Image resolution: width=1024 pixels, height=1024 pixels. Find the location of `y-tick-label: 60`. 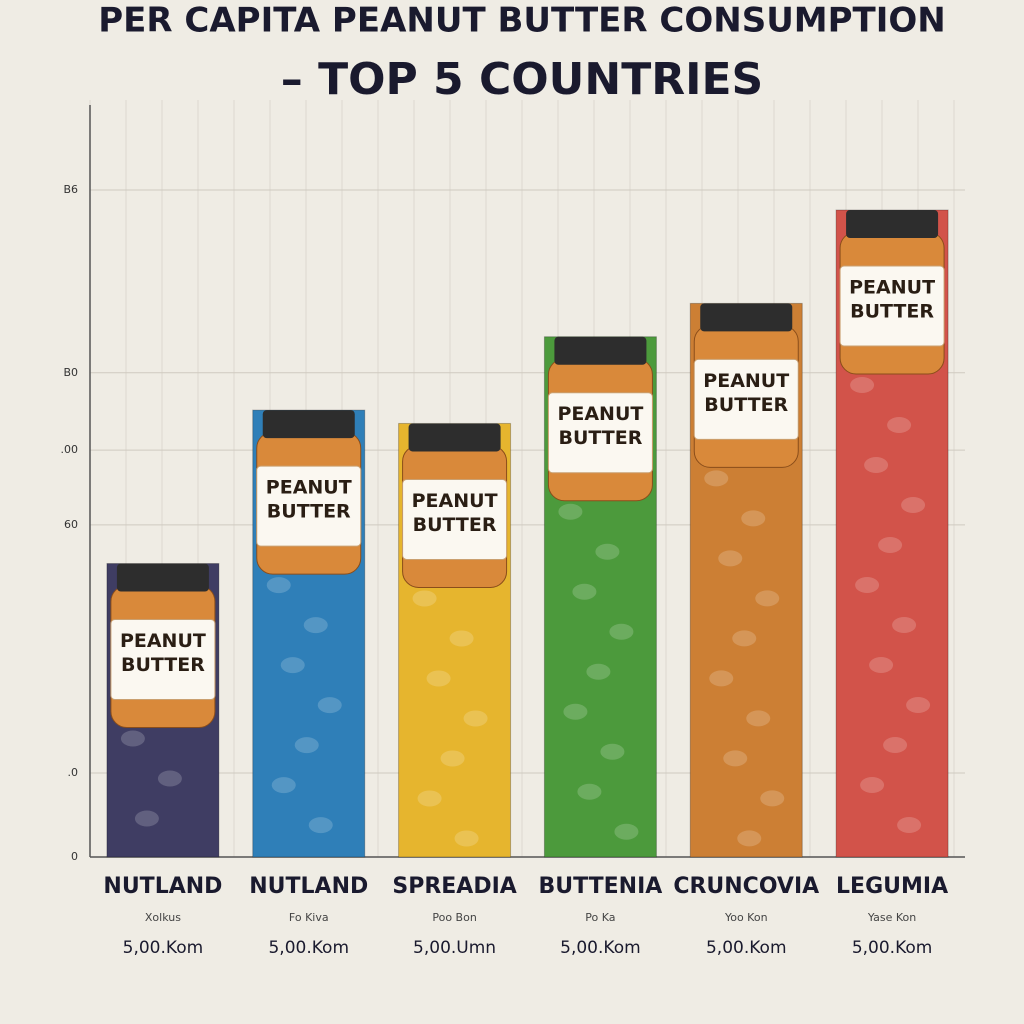

y-tick-label: 60 is located at coordinates (71, 524).